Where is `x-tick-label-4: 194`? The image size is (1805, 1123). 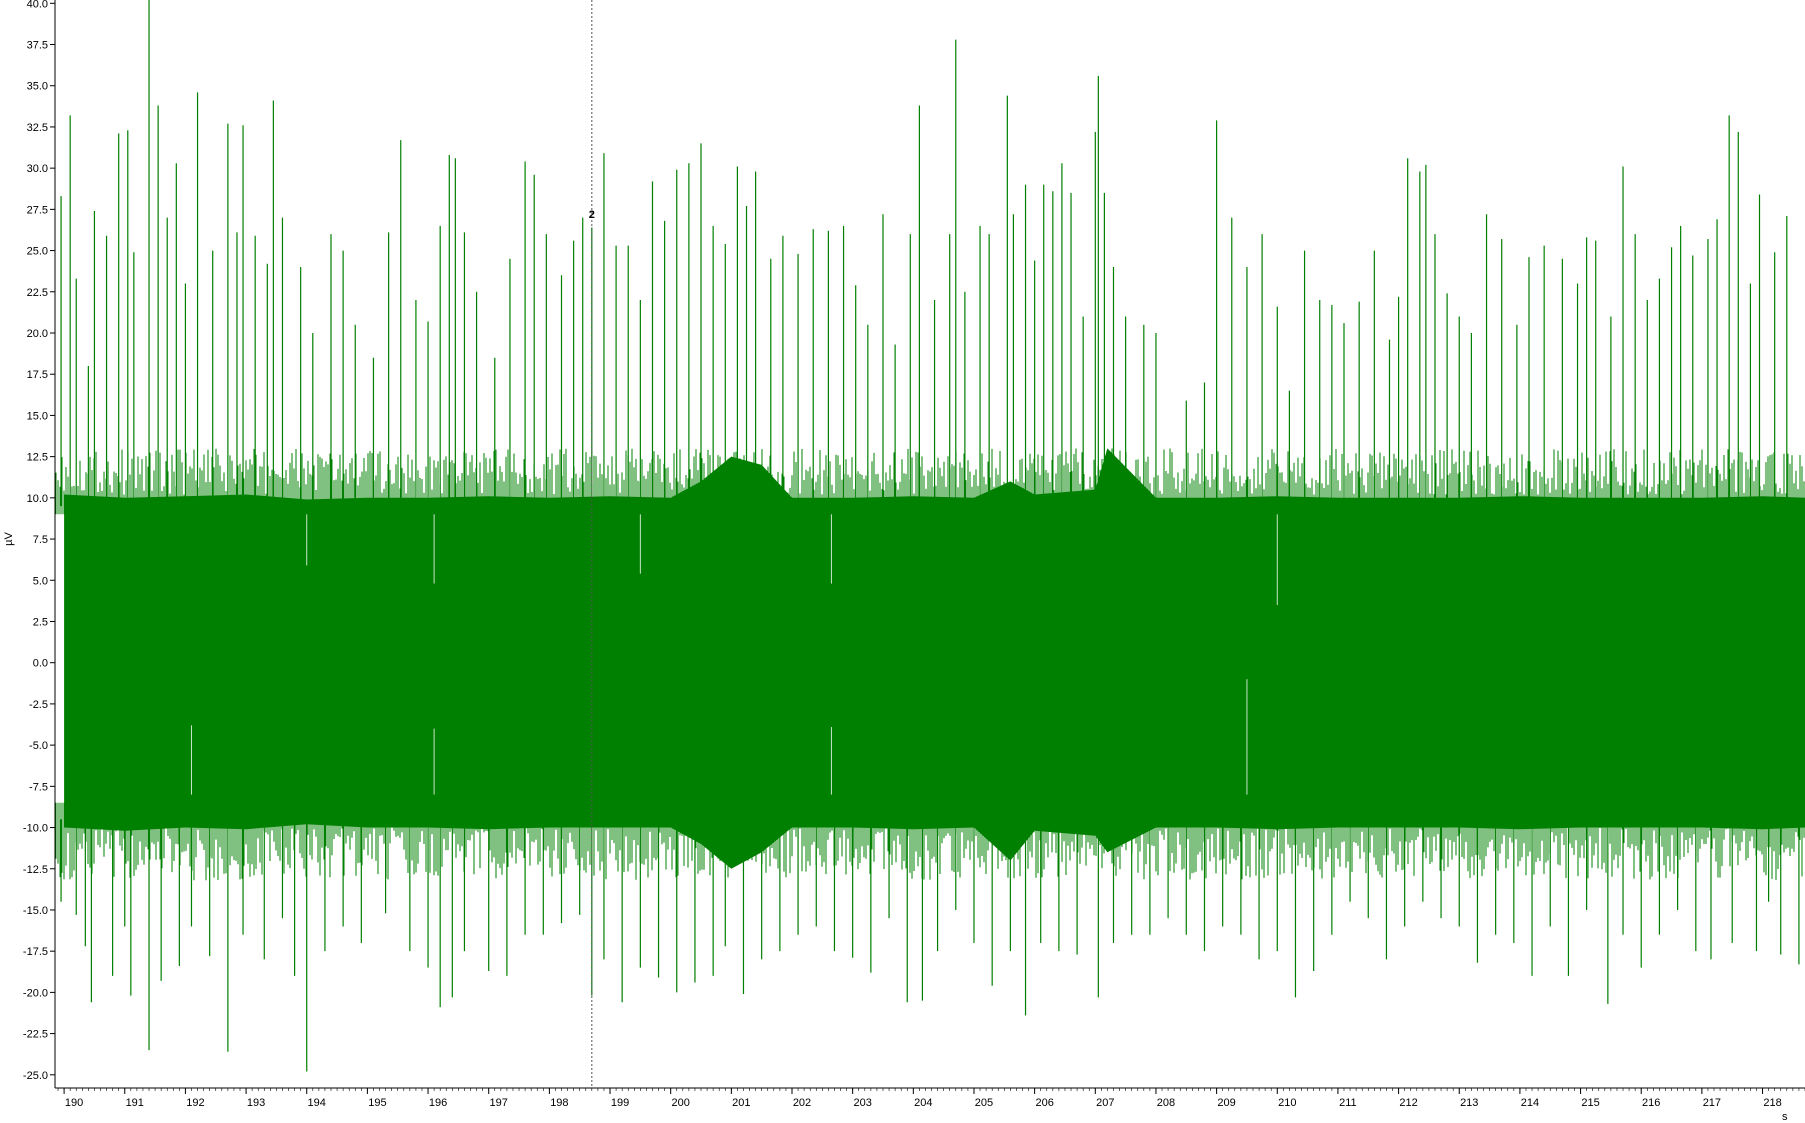 x-tick-label-4: 194 is located at coordinates (317, 1103).